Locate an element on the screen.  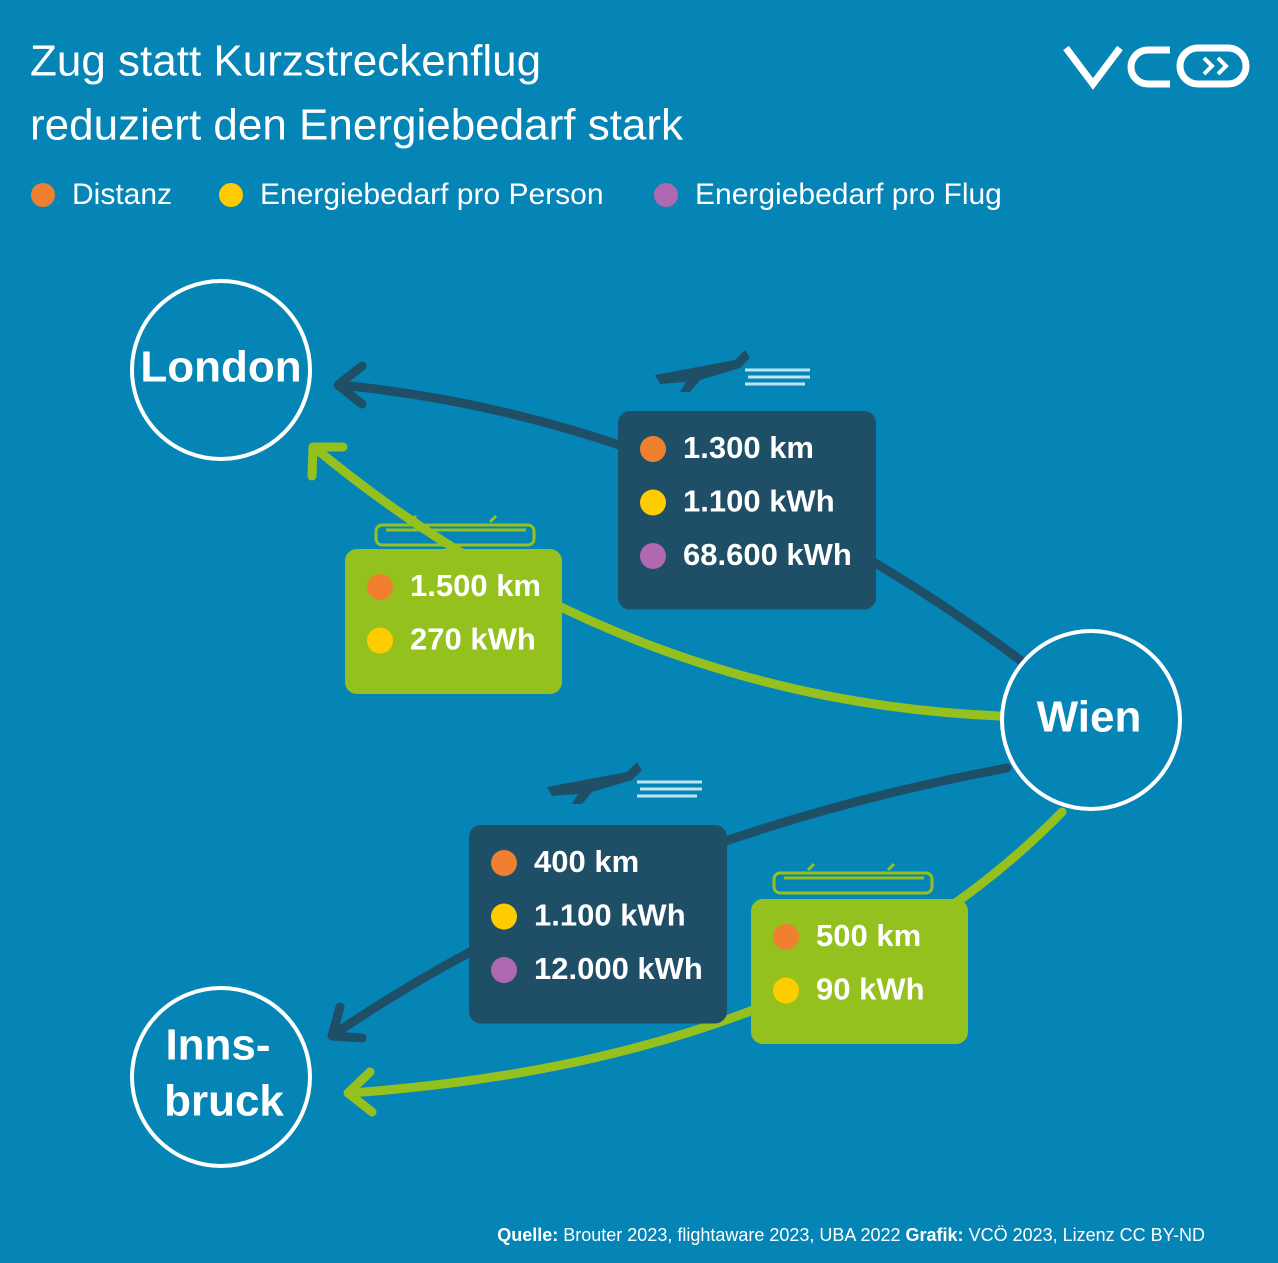
footer-label: Quelle: is located at coordinates (527, 1235).